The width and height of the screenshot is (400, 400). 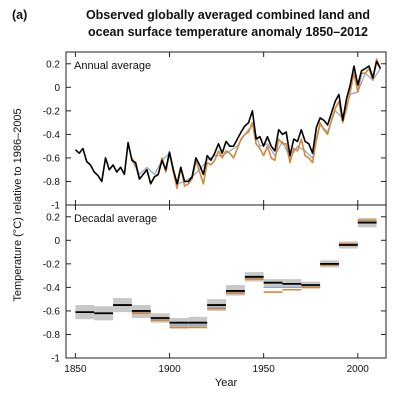 I want to click on annual-ytick-label-3: -0.4, so click(x=52, y=135).